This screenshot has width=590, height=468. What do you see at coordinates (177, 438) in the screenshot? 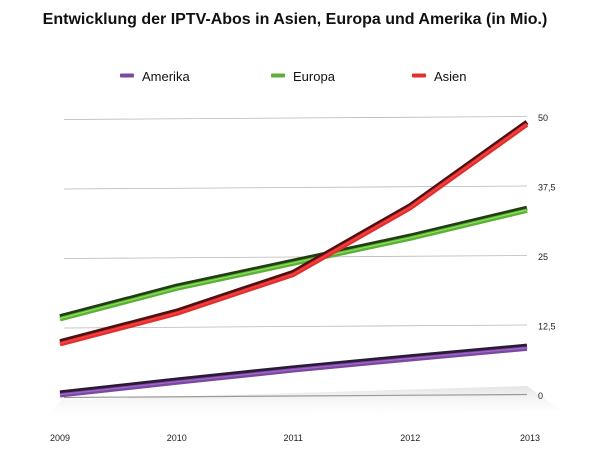
I see `x-tick-label: 2010` at bounding box center [177, 438].